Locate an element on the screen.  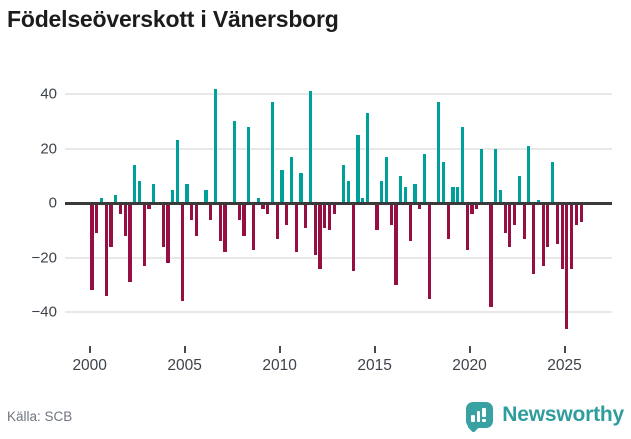
newsworthy-brand-link: Newsworthy is located at coordinates (545, 415).